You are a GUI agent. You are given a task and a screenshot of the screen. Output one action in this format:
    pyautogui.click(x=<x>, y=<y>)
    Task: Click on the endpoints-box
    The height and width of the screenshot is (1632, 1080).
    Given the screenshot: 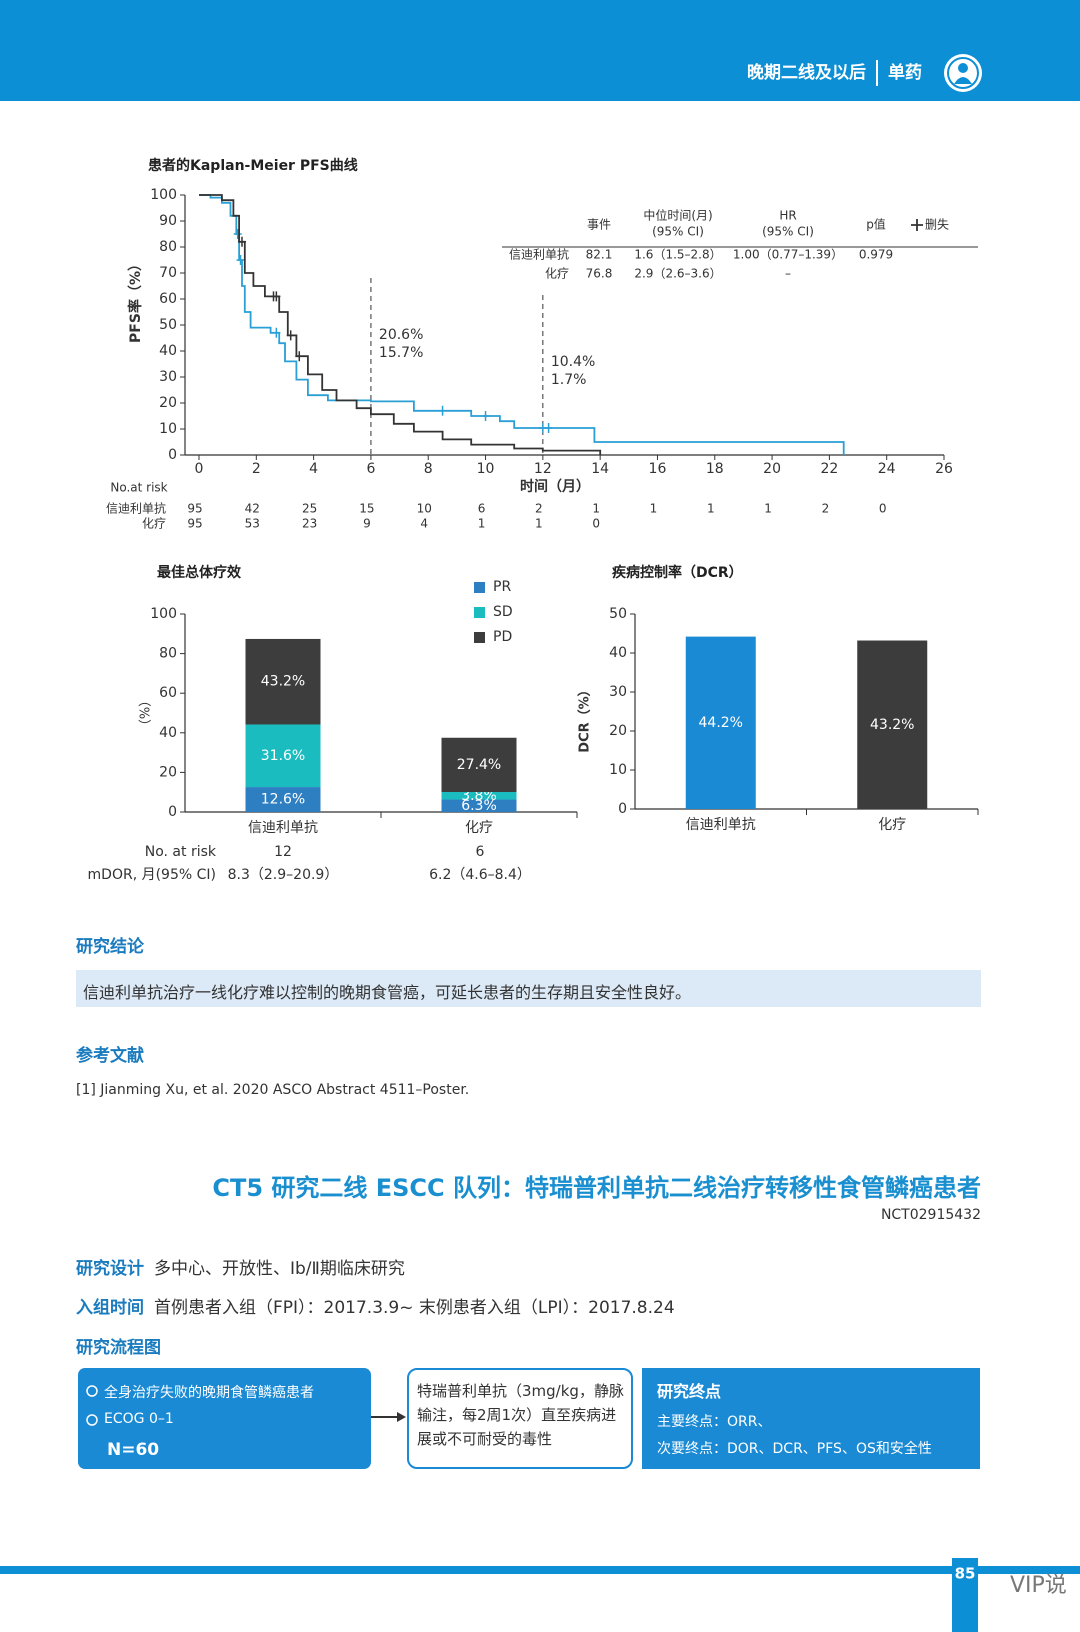 What is the action you would take?
    pyautogui.click(x=811, y=1418)
    